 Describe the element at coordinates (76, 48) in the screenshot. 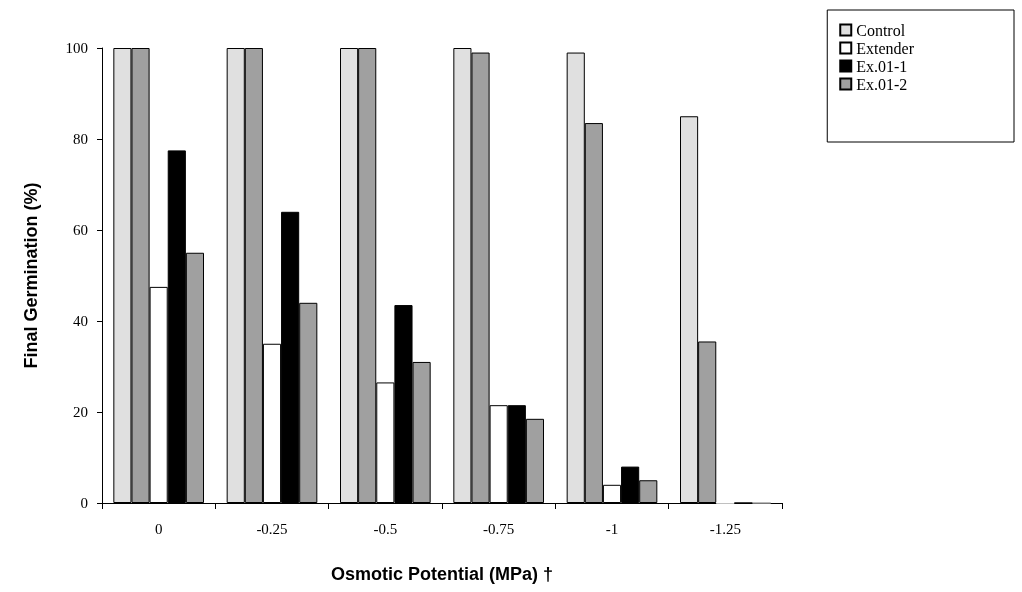

I see `y-tick-label: 100` at that location.